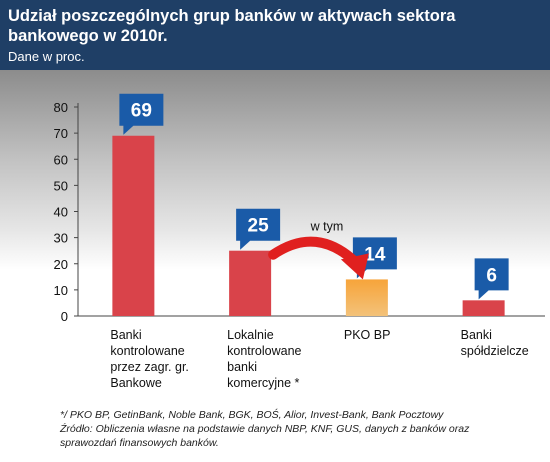  I want to click on footnote-source-2: sprawozdań finansowych banków., so click(139, 443).